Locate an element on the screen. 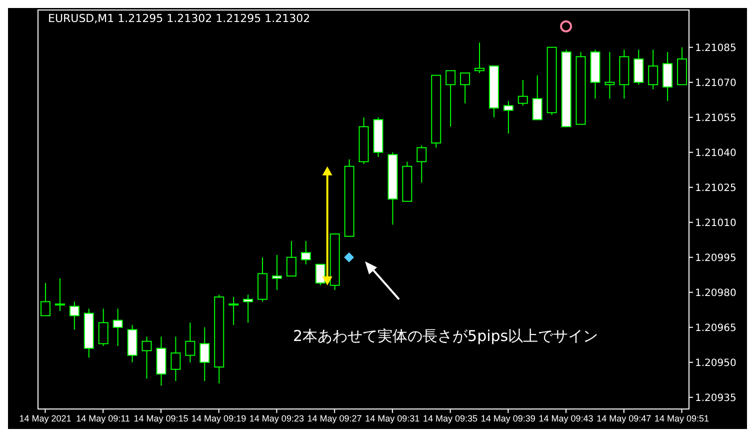  y-tick-label: 1.20950 is located at coordinates (715, 363).